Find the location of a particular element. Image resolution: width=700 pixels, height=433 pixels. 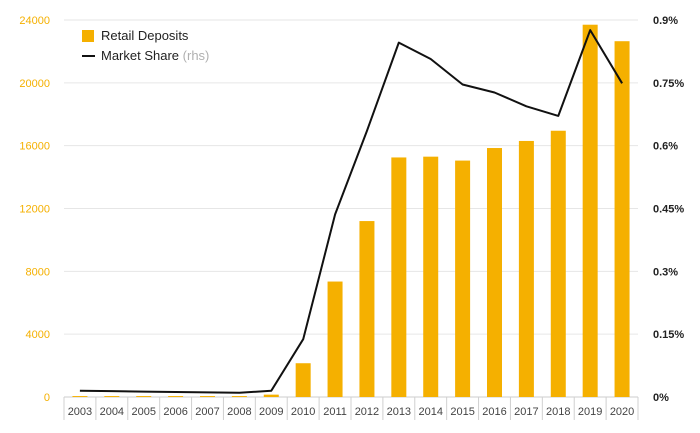

x-tick-label: 2003 is located at coordinates (80, 412).